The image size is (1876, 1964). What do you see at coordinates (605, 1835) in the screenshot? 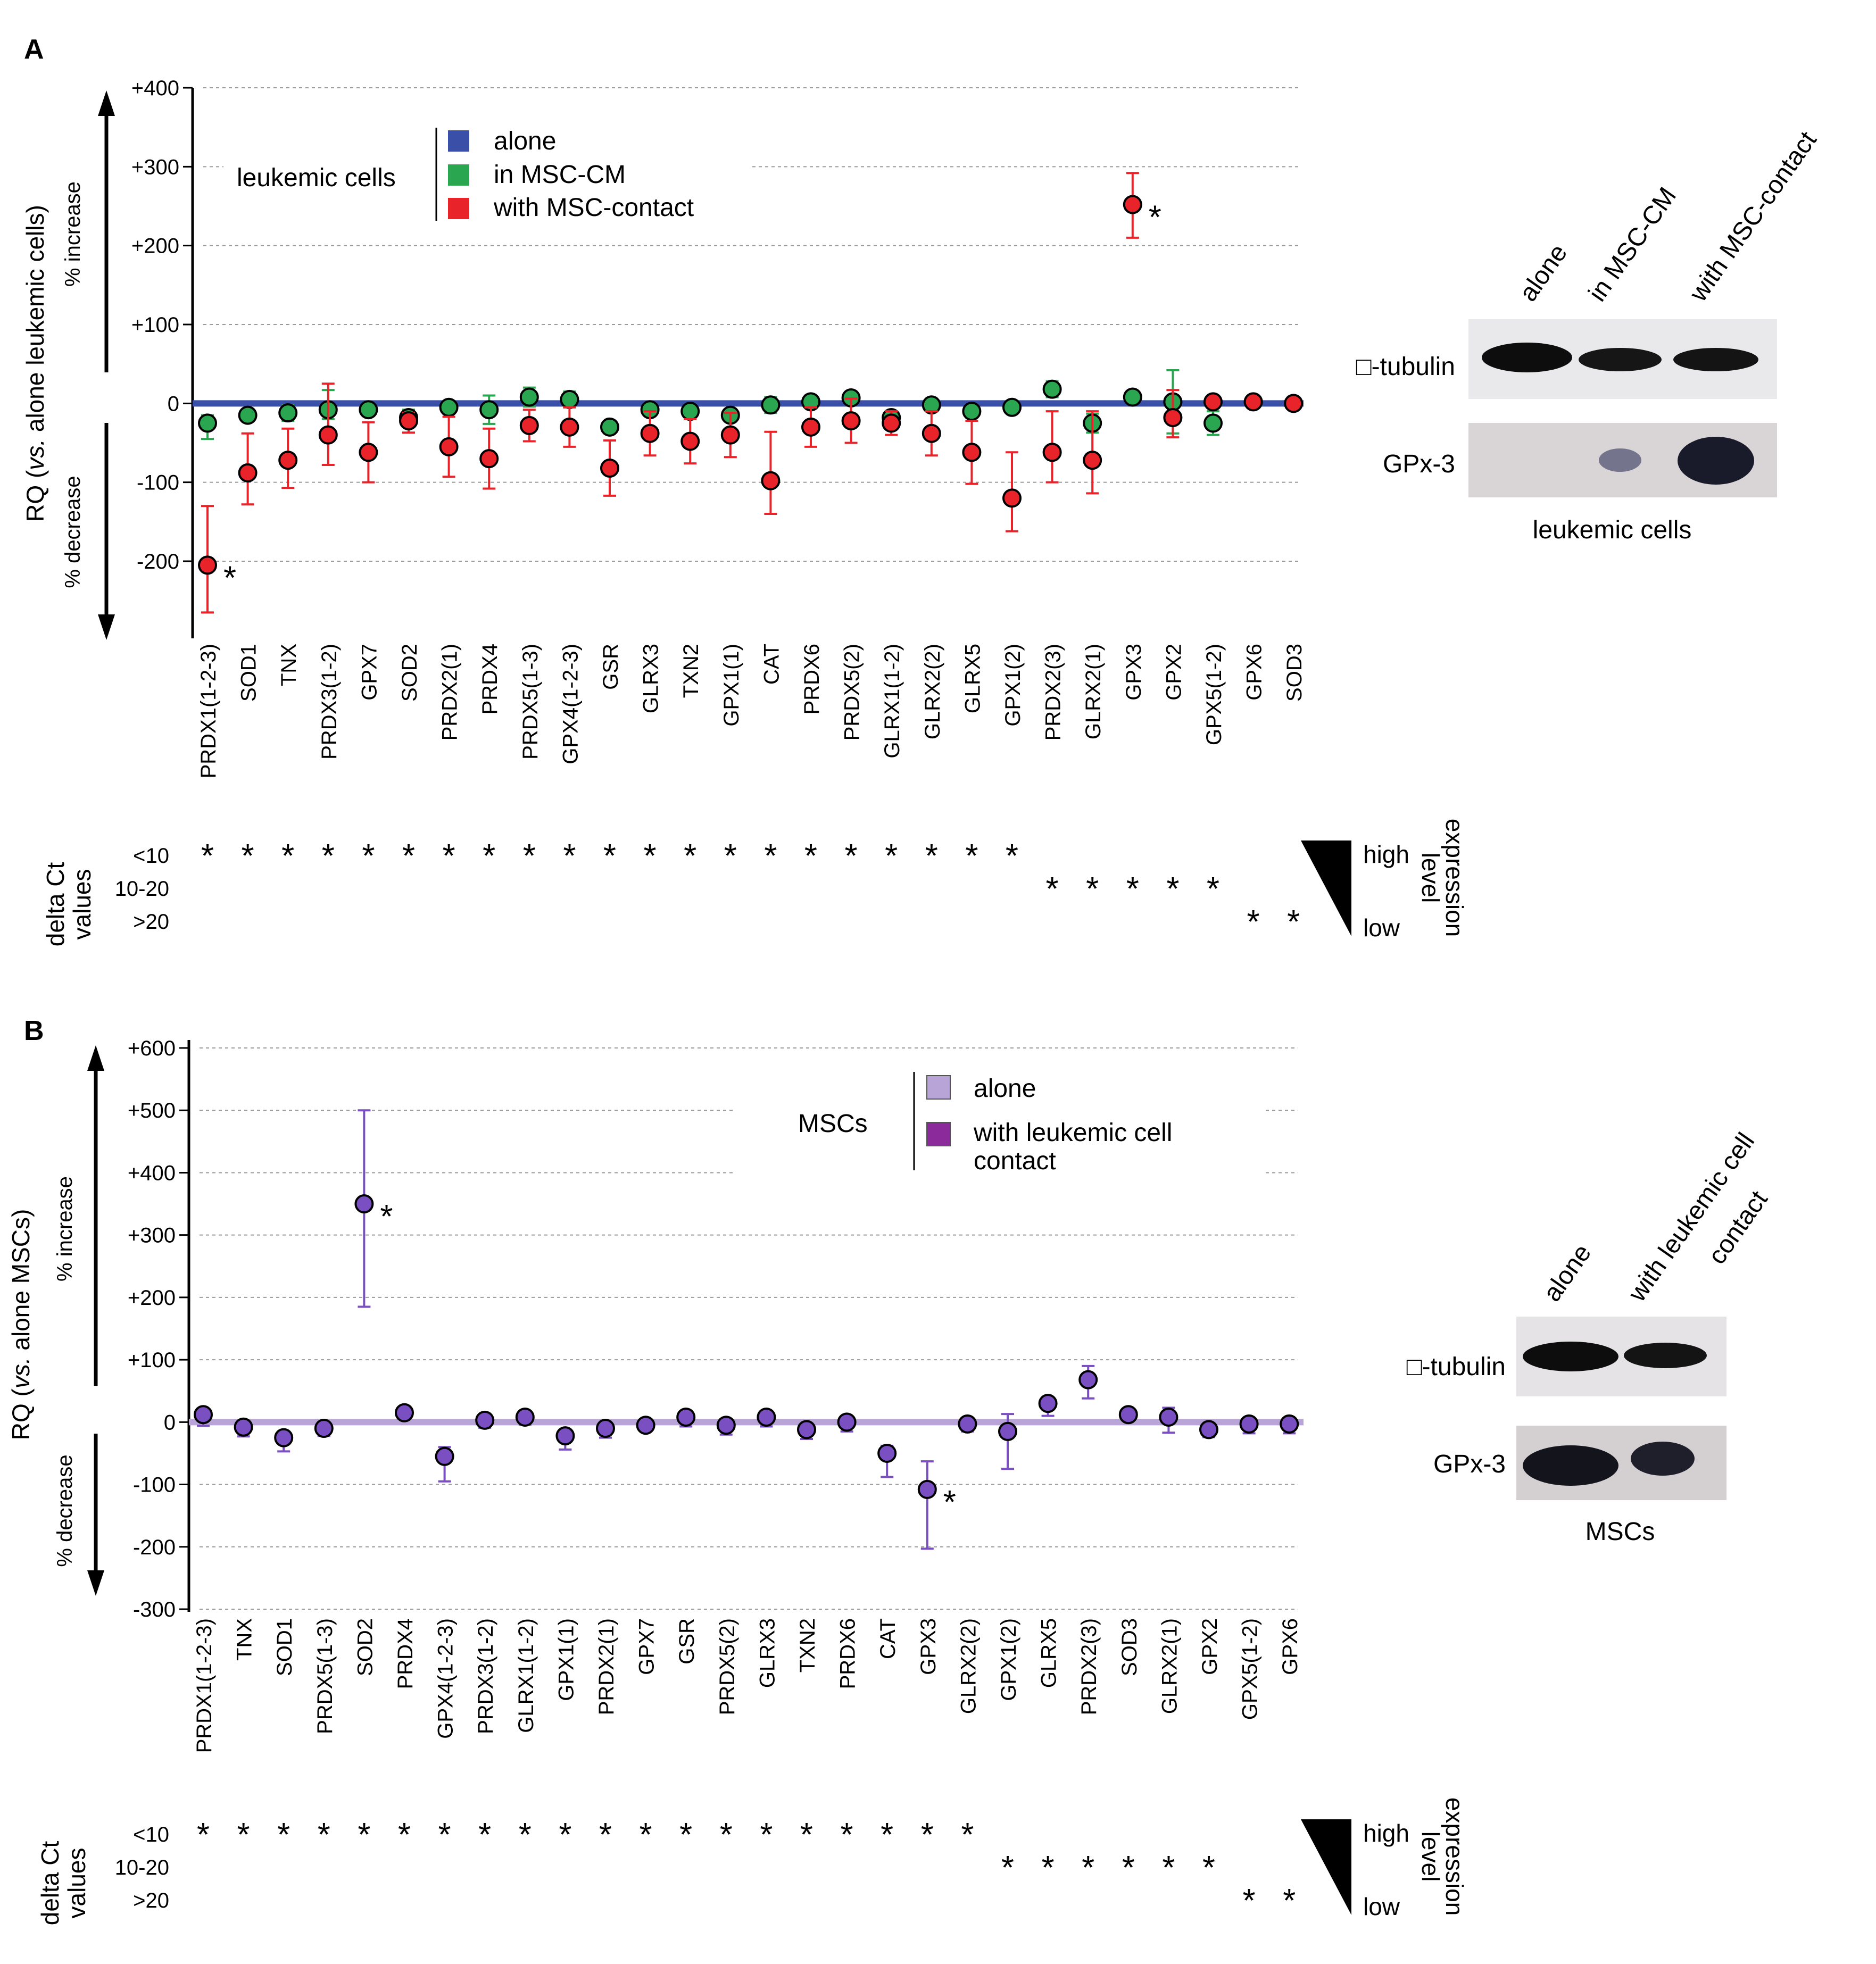
I see `b-ct-star-prdx2-1: *` at bounding box center [605, 1835].